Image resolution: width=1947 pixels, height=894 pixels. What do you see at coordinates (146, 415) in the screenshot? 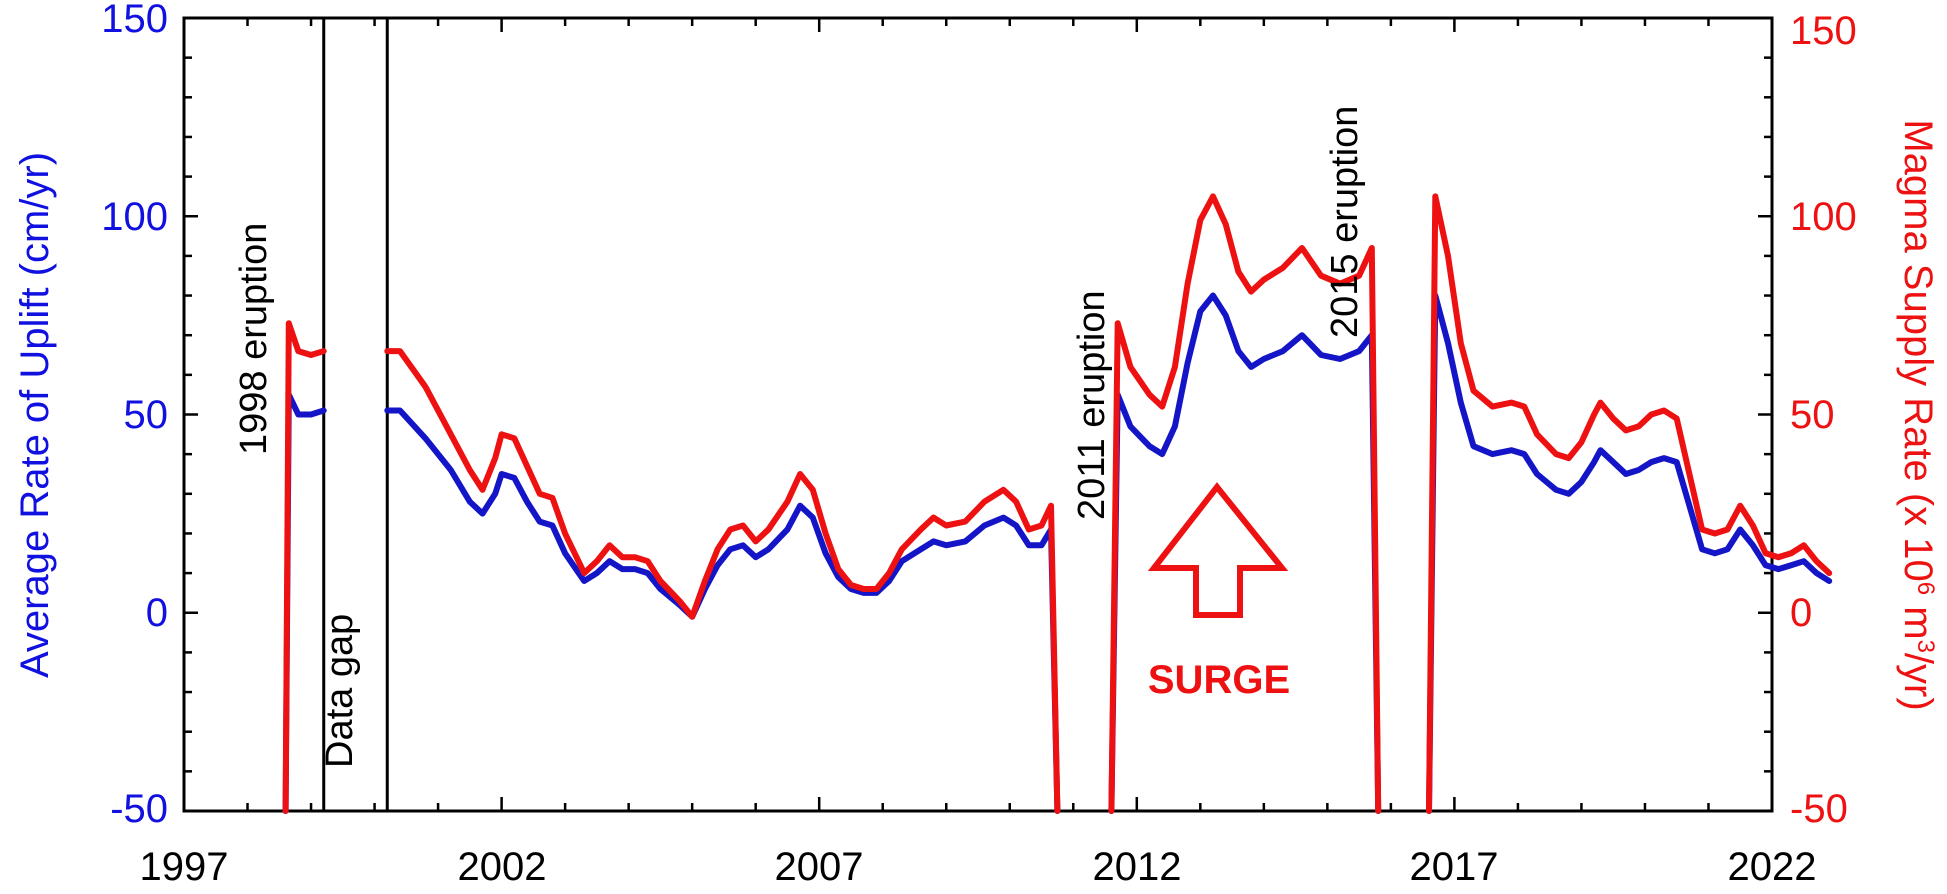
I see `y-left-tick-label: 50` at bounding box center [146, 415].